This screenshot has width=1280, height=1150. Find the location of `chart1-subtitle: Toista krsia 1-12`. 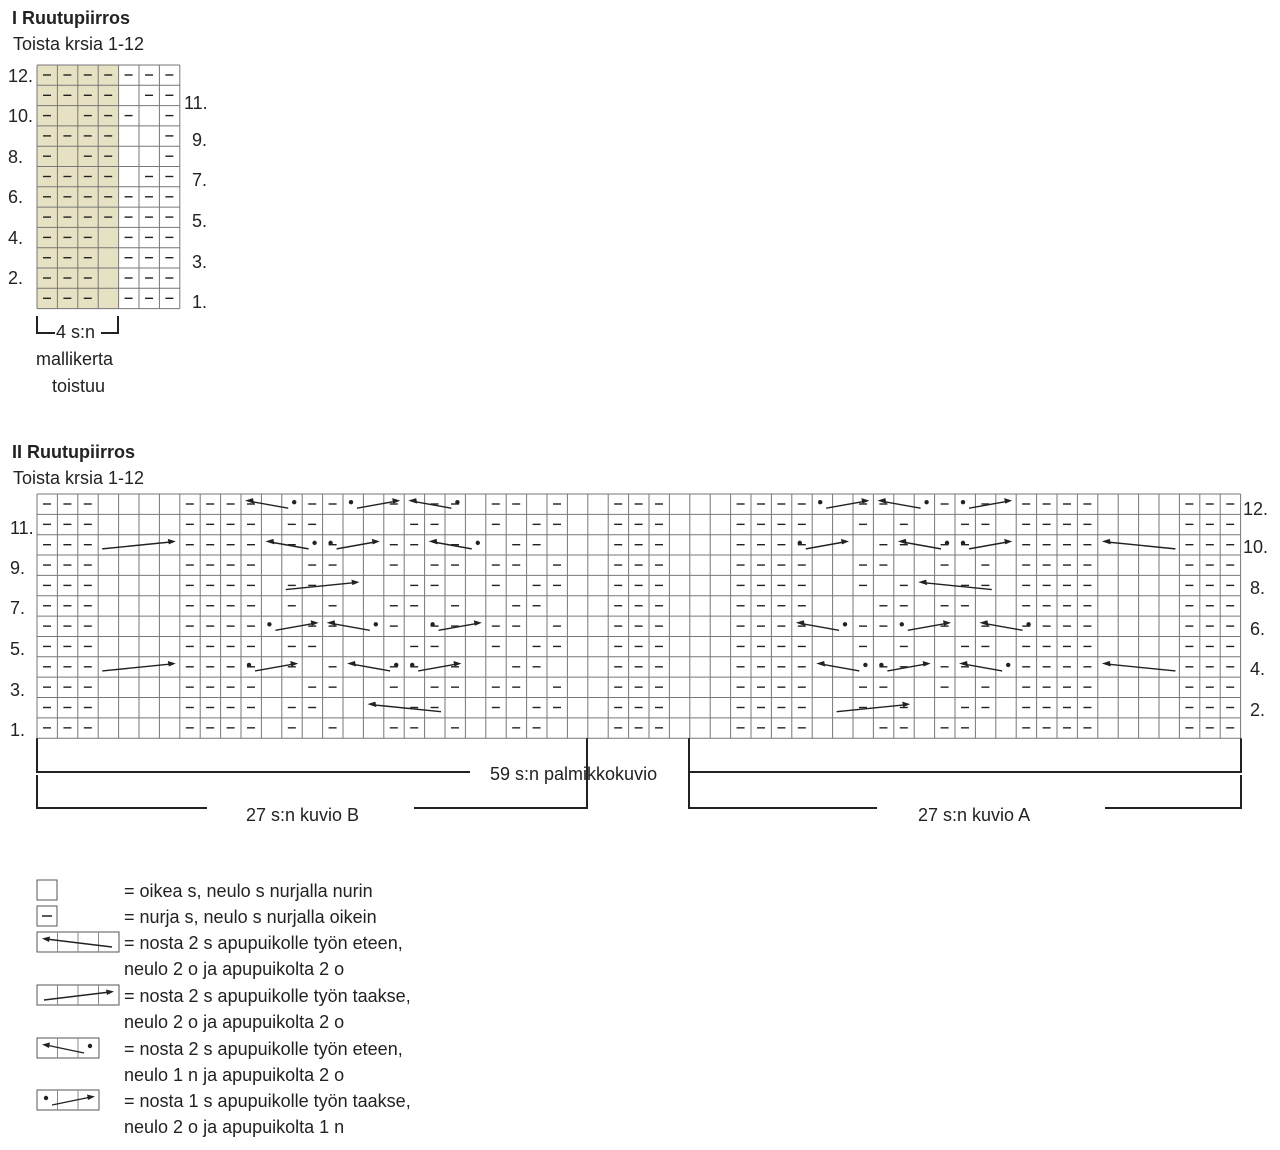

chart1-subtitle: Toista krsia 1-12 is located at coordinates (79, 44).